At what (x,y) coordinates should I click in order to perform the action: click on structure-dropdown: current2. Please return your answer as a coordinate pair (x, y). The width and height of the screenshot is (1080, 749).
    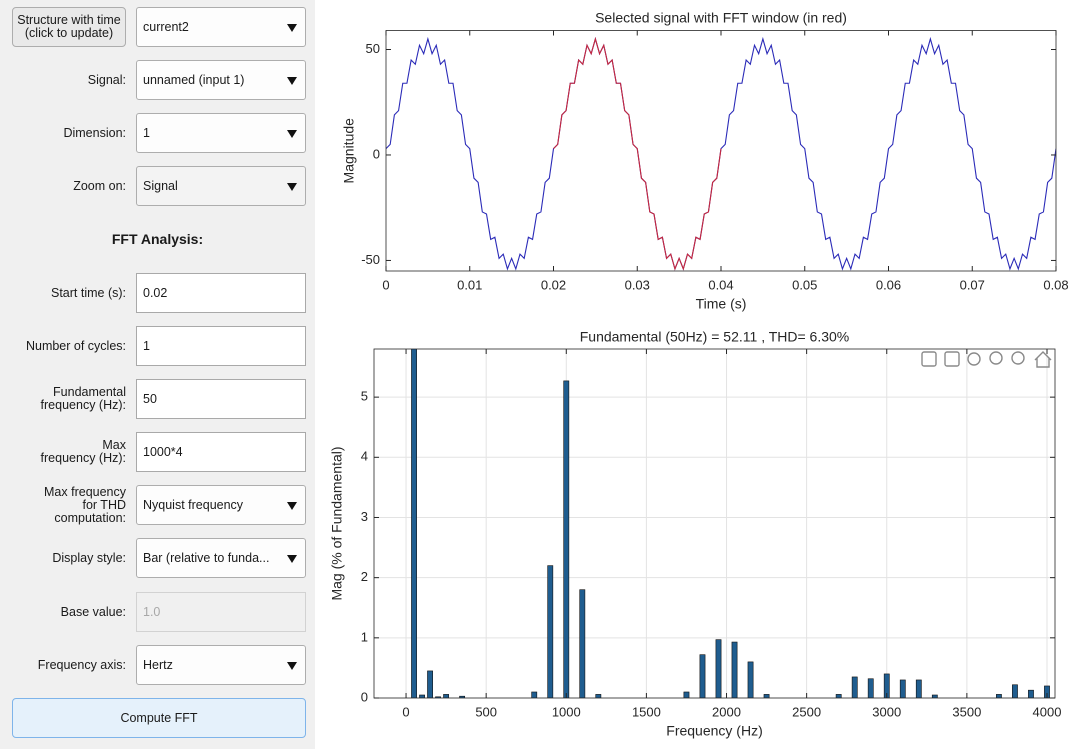
    Looking at the image, I should click on (221, 27).